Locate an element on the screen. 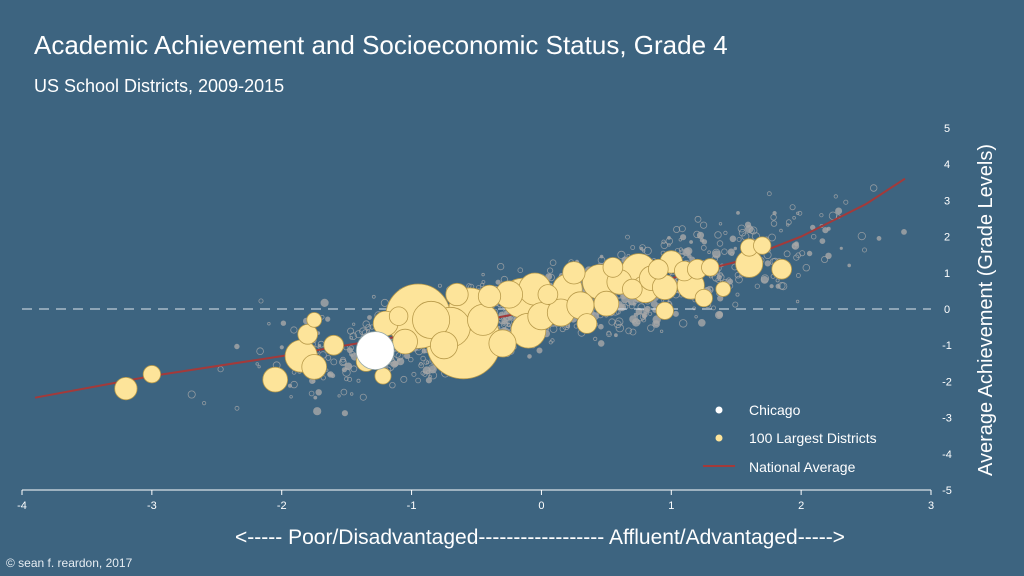  y-tick-label: -5 is located at coordinates (947, 491).